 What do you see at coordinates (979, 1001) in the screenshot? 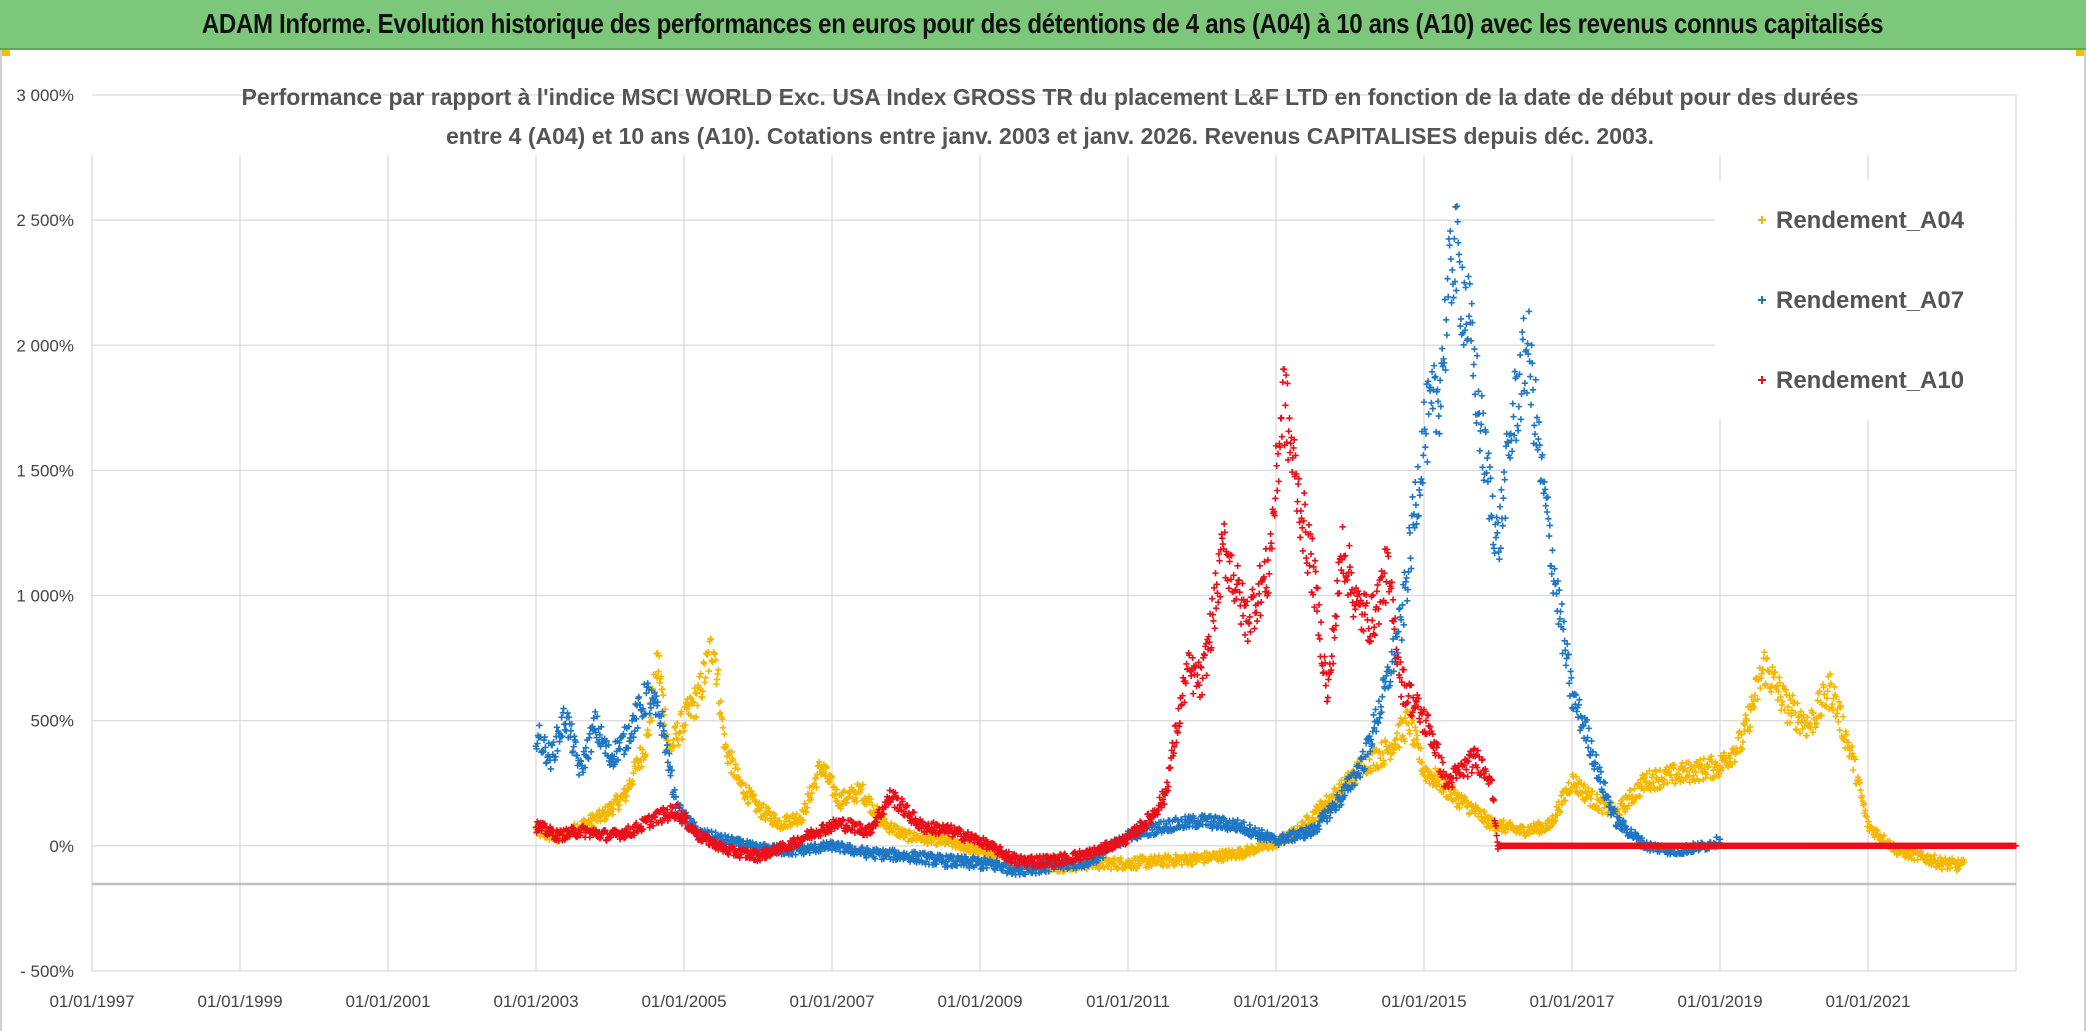
I see `x-tick-label: 01/01/2009` at bounding box center [979, 1001].